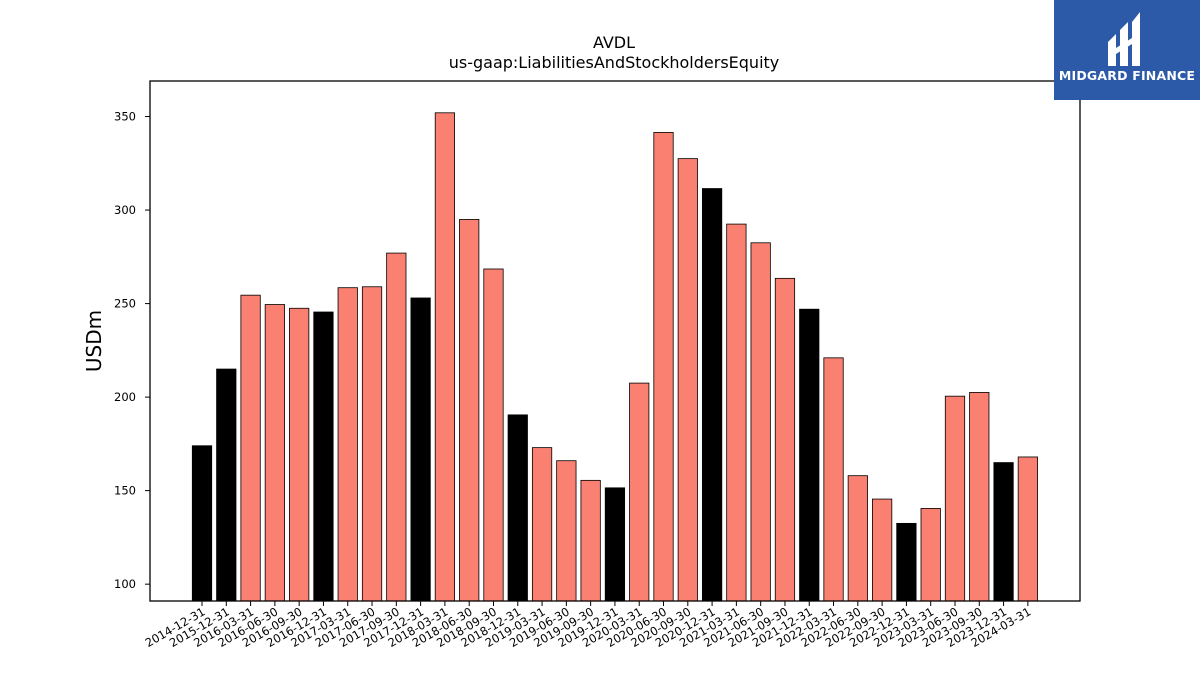  I want to click on chart-title: AVDL, so click(614, 42).